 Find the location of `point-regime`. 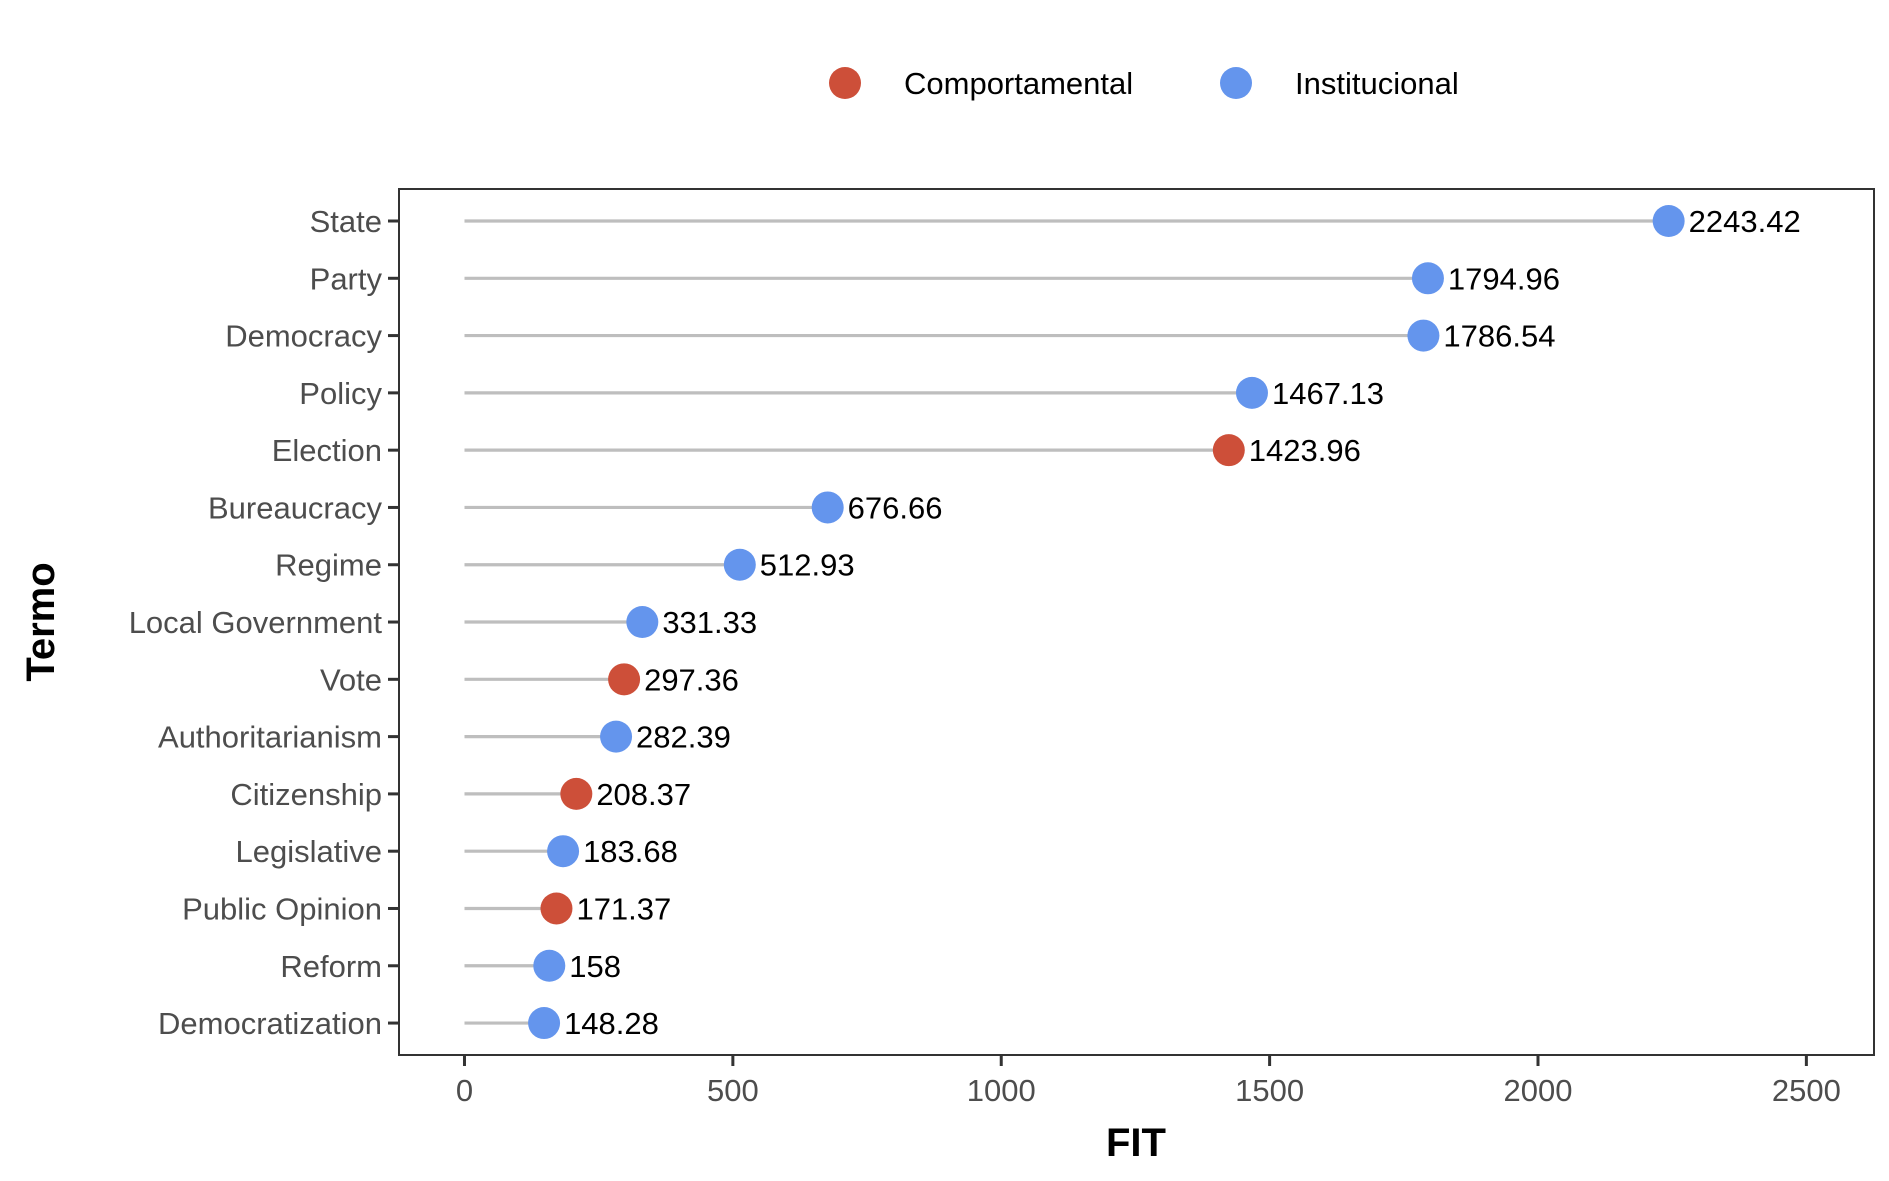

point-regime is located at coordinates (739, 564).